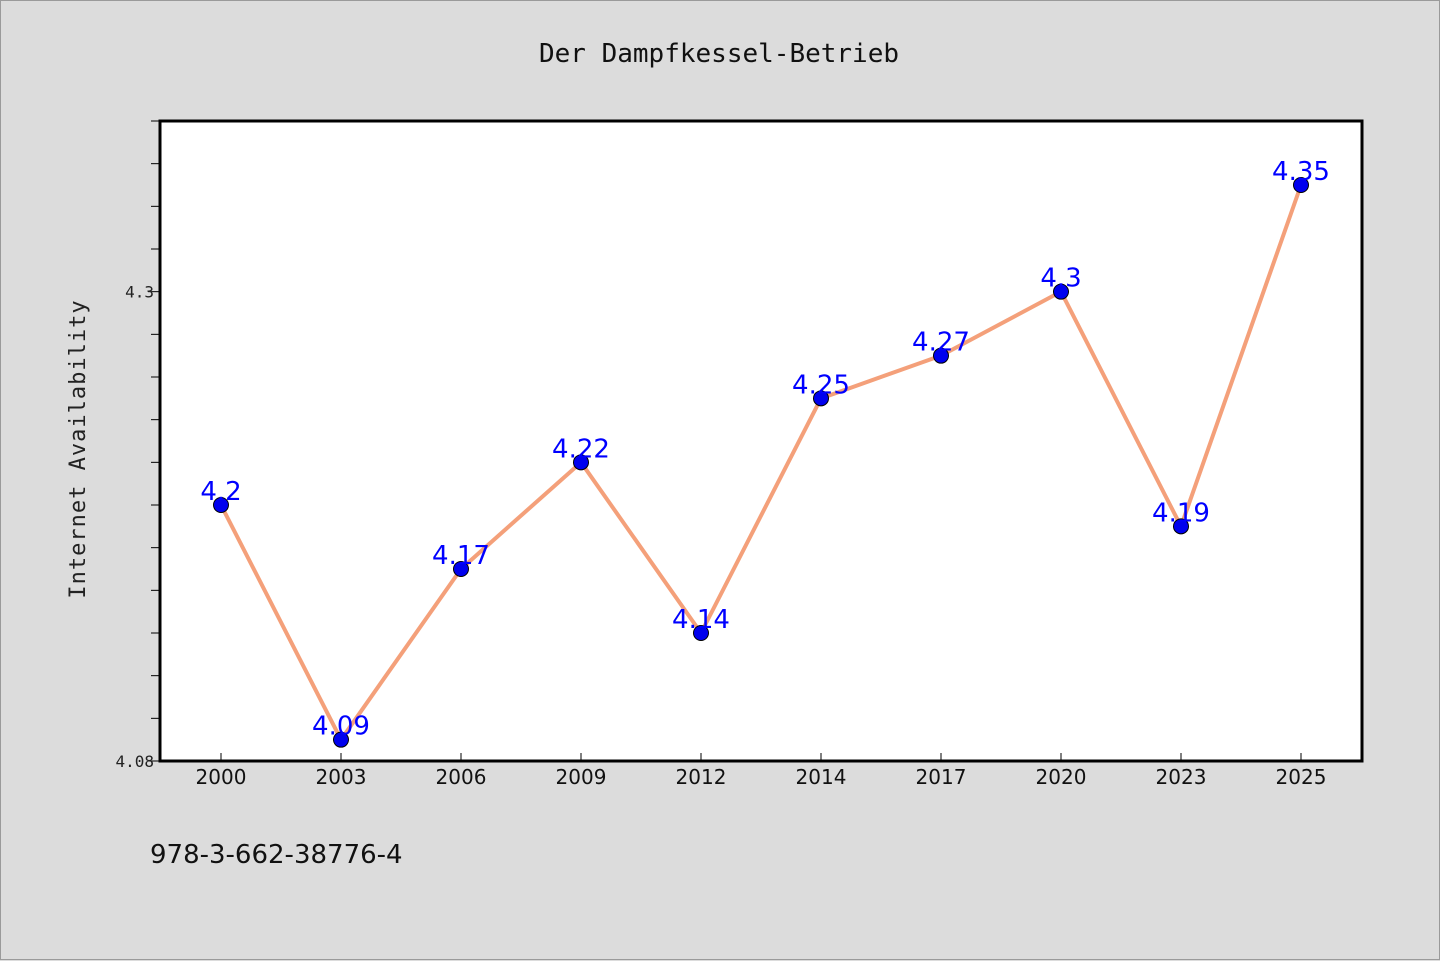 This screenshot has width=1440, height=961. I want to click on data-label: 4.14, so click(701, 620).